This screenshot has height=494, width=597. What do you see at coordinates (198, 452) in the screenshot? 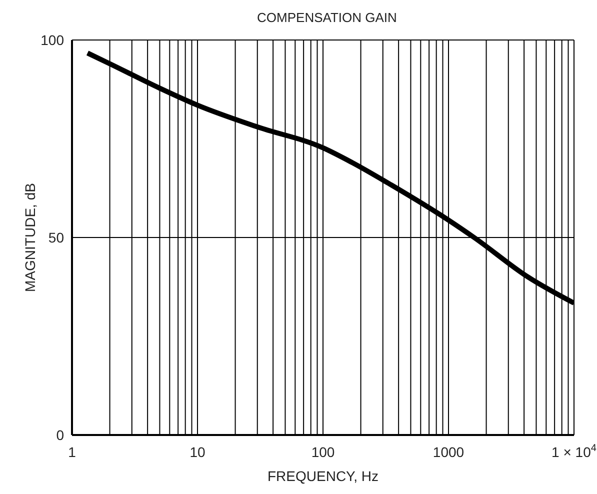
I see `x-tick-label: 10` at bounding box center [198, 452].